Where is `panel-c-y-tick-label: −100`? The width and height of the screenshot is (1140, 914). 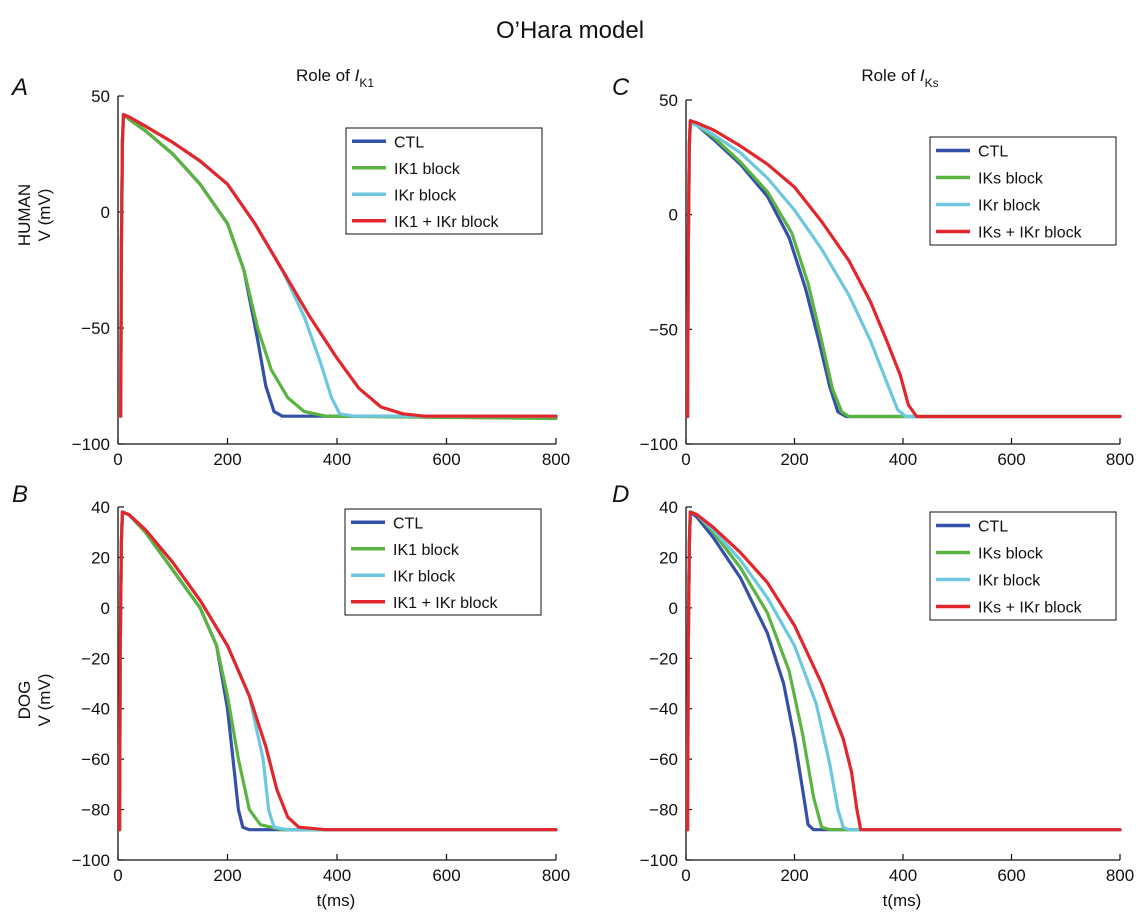
panel-c-y-tick-label: −100 is located at coordinates (659, 444).